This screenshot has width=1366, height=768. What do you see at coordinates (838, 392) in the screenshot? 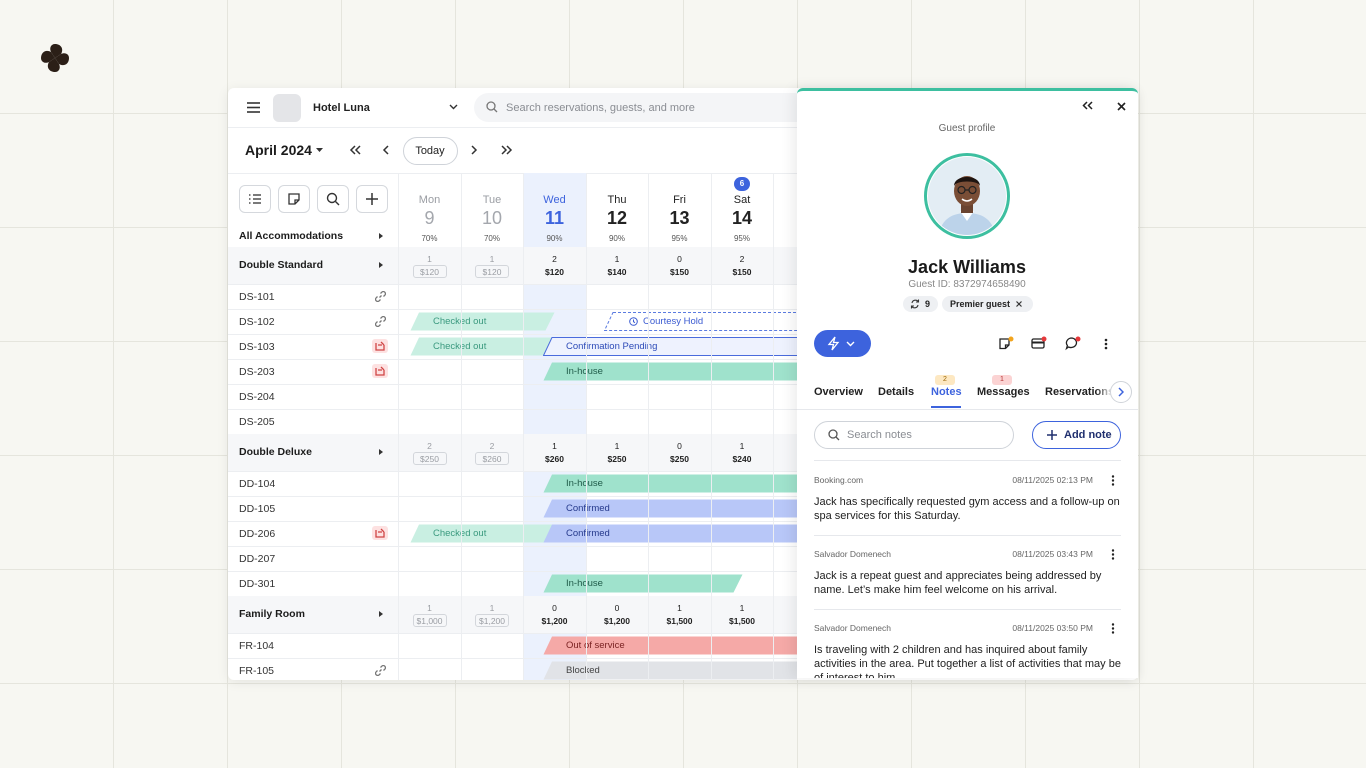
I see `tab-label: Overview` at bounding box center [838, 392].